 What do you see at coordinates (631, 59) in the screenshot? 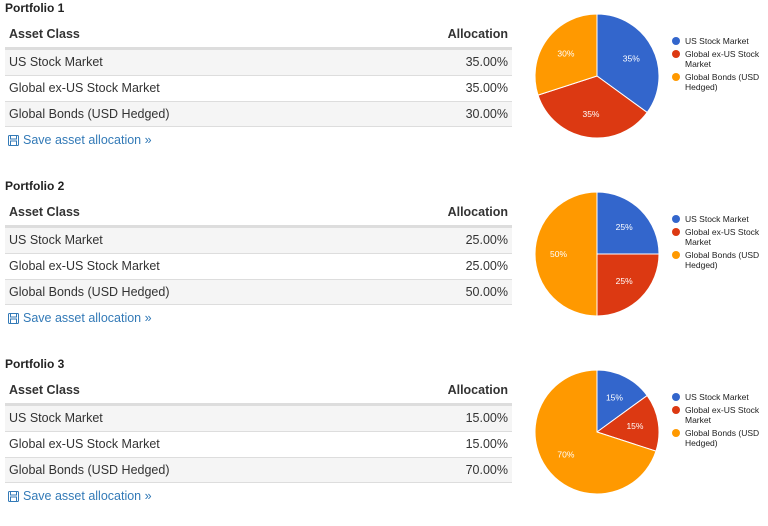
I see `pie-label-us: 35%` at bounding box center [631, 59].